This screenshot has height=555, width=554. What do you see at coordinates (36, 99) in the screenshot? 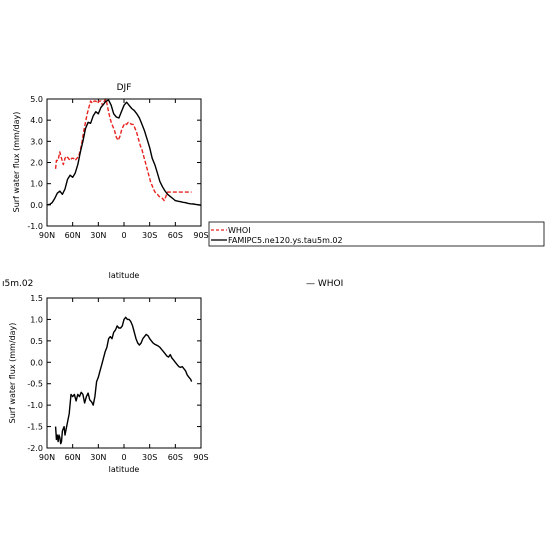
I see `y-tick-label: 5.0` at bounding box center [36, 99].